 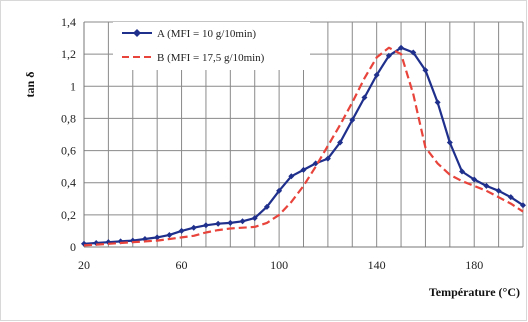 I want to click on y-tick-label: 1,2, so click(x=68, y=54).